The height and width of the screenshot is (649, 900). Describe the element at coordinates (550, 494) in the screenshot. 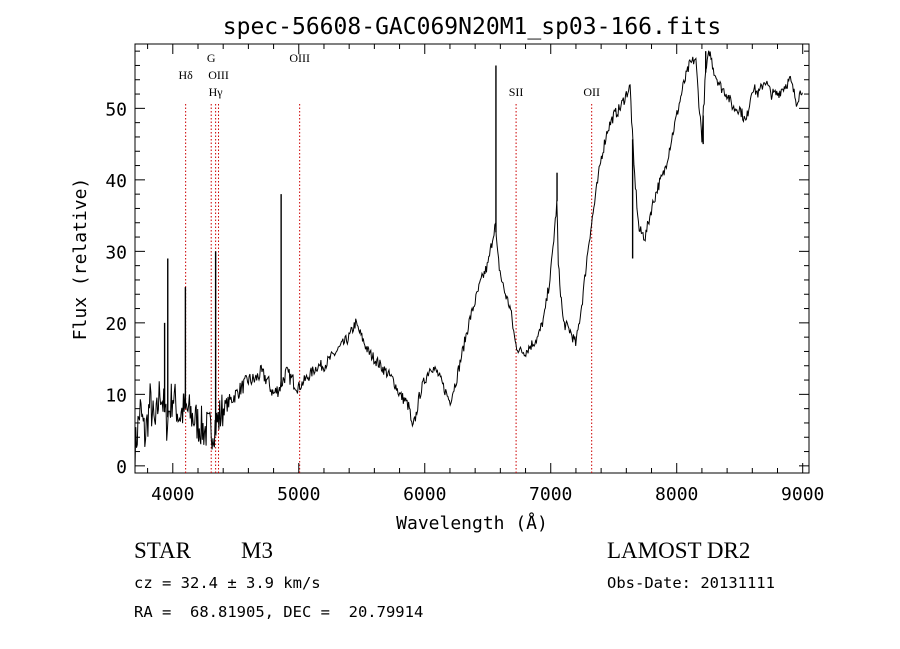

I see `x-tick-label: 7000` at that location.